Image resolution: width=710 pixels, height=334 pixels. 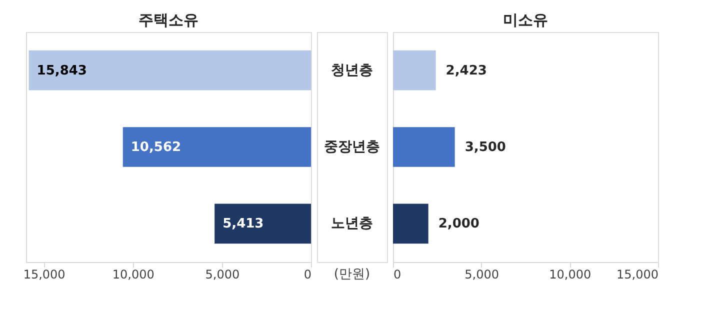 What do you see at coordinates (243, 224) in the screenshot?
I see `data-label: 5,413` at bounding box center [243, 224].